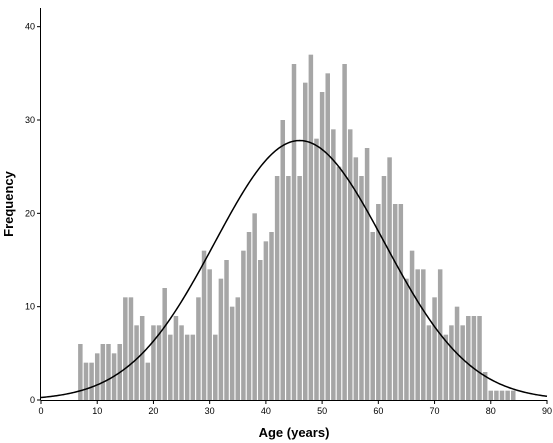  I want to click on x-tick-label: 50, so click(322, 411).